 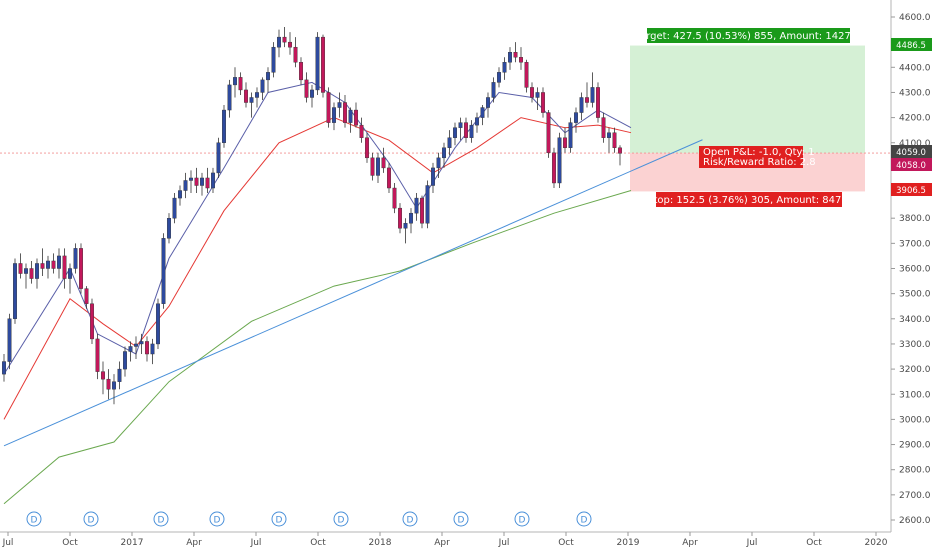 What do you see at coordinates (747, 99) in the screenshot?
I see `profit-zone` at bounding box center [747, 99].